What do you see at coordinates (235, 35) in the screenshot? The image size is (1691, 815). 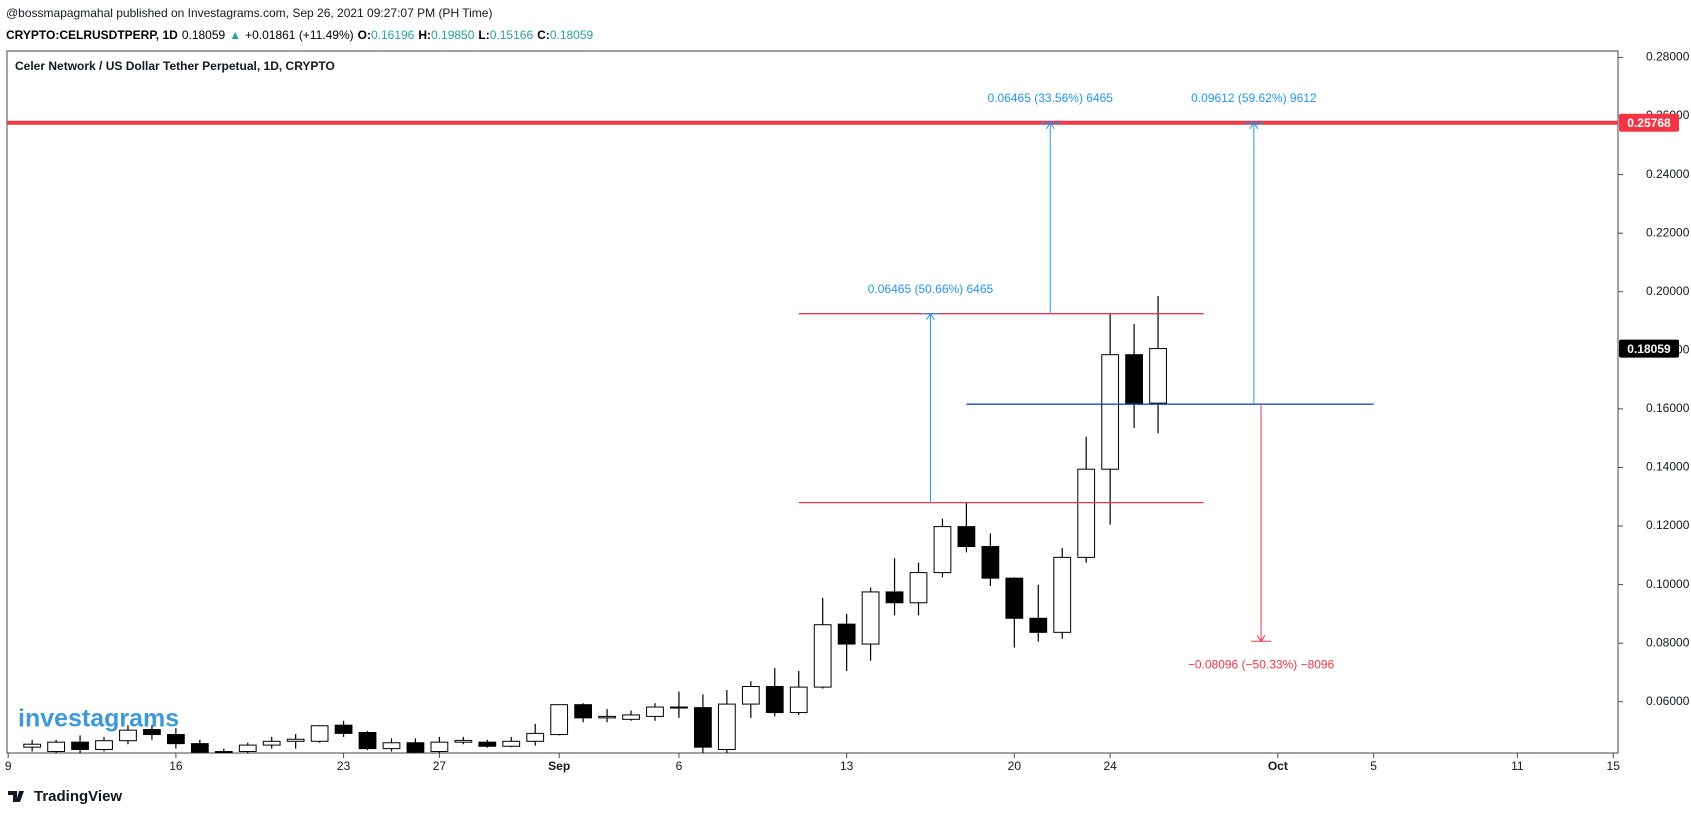 I see `quote-item: ▲` at bounding box center [235, 35].